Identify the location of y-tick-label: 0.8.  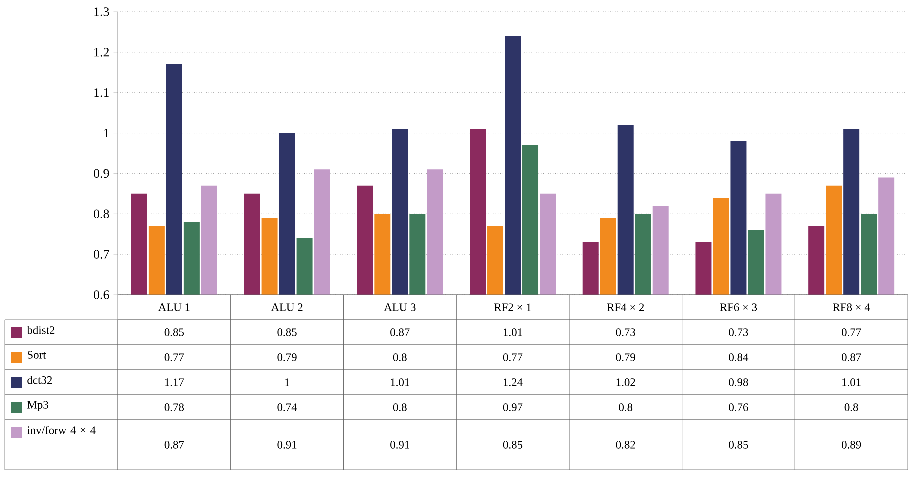
(102, 214).